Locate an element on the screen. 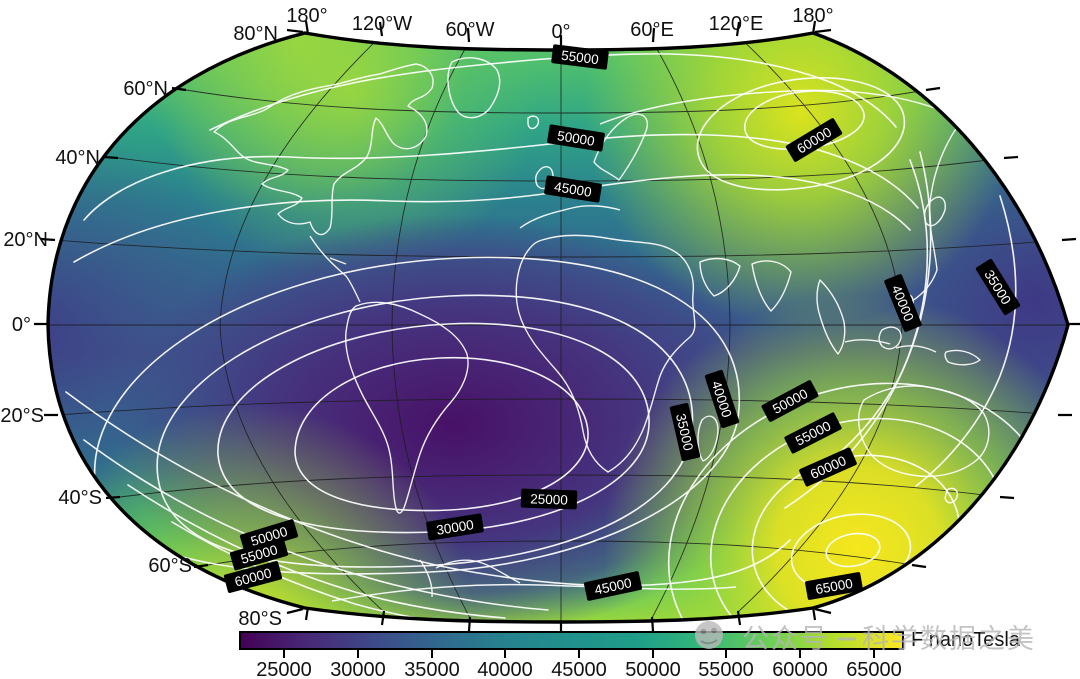 This screenshot has height=679, width=1080. parallel-20n is located at coordinates (558, 248).